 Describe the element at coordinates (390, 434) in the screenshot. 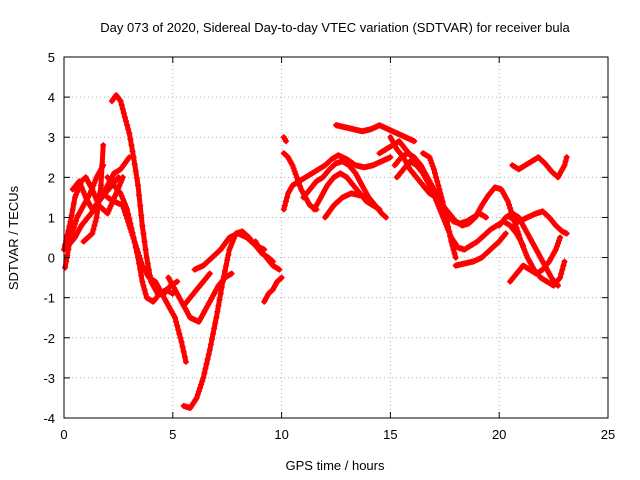

I see `x-tick-label: 15` at that location.